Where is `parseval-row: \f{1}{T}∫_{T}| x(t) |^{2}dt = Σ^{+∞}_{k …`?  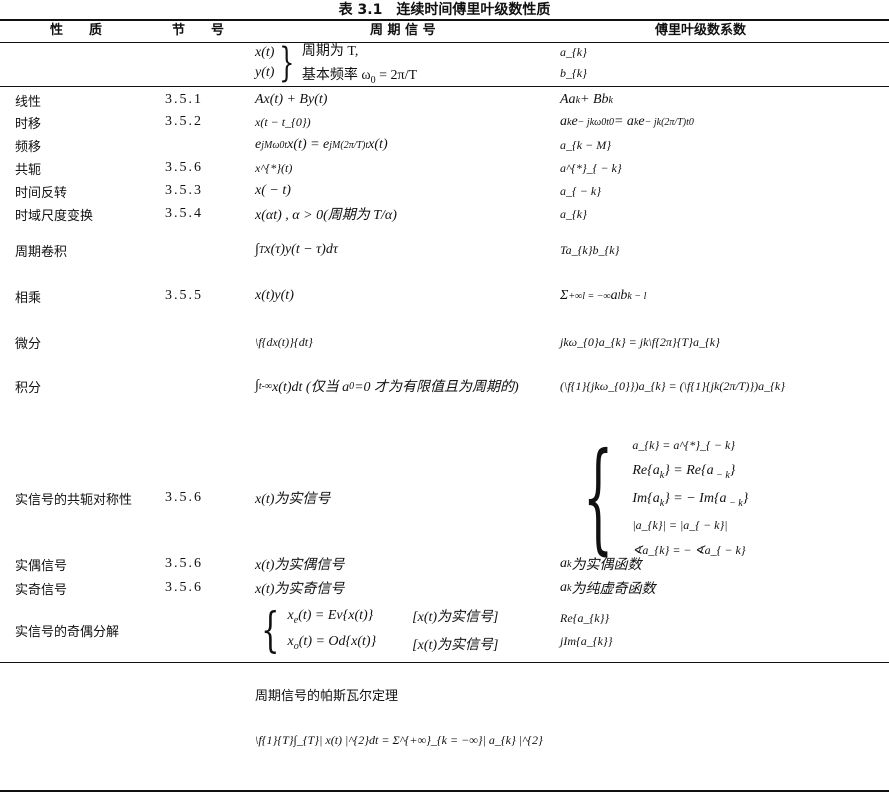 parseval-row: \f{1}{T}∫_{T}| x(t) |^{2}dt = Σ^{+∞}_{k … is located at coordinates (444, 740).